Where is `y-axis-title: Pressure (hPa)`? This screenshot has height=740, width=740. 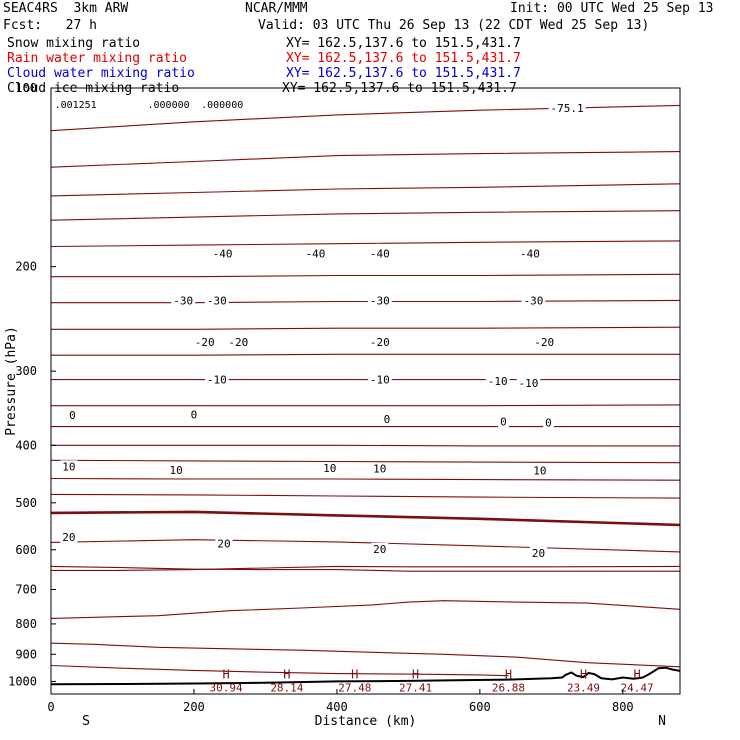 y-axis-title: Pressure (hPa) is located at coordinates (11, 381).